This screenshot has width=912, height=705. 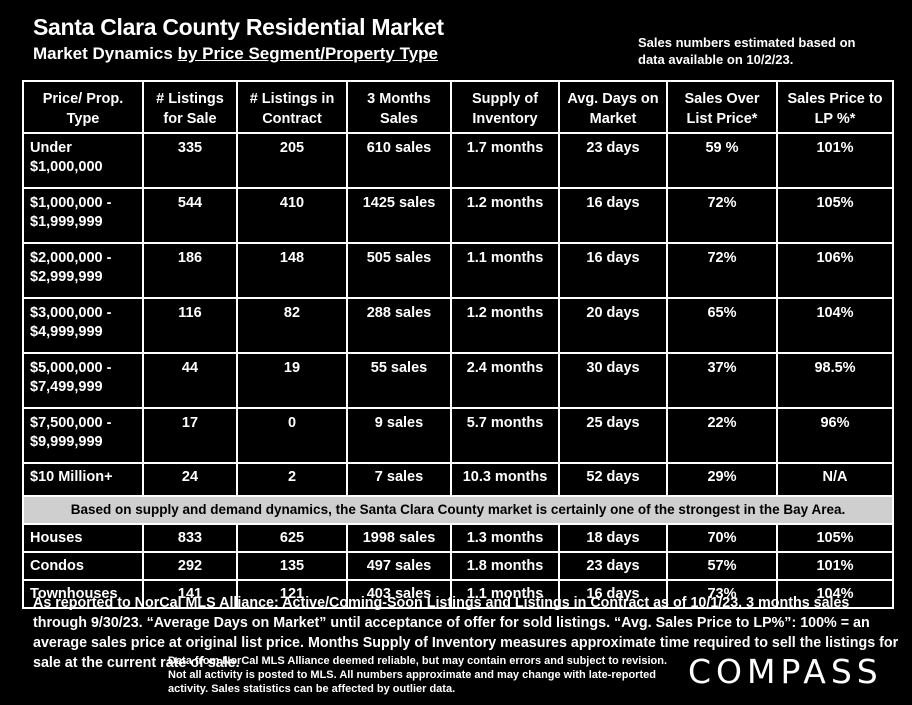 I want to click on row-label: Houses, so click(x=83, y=538).